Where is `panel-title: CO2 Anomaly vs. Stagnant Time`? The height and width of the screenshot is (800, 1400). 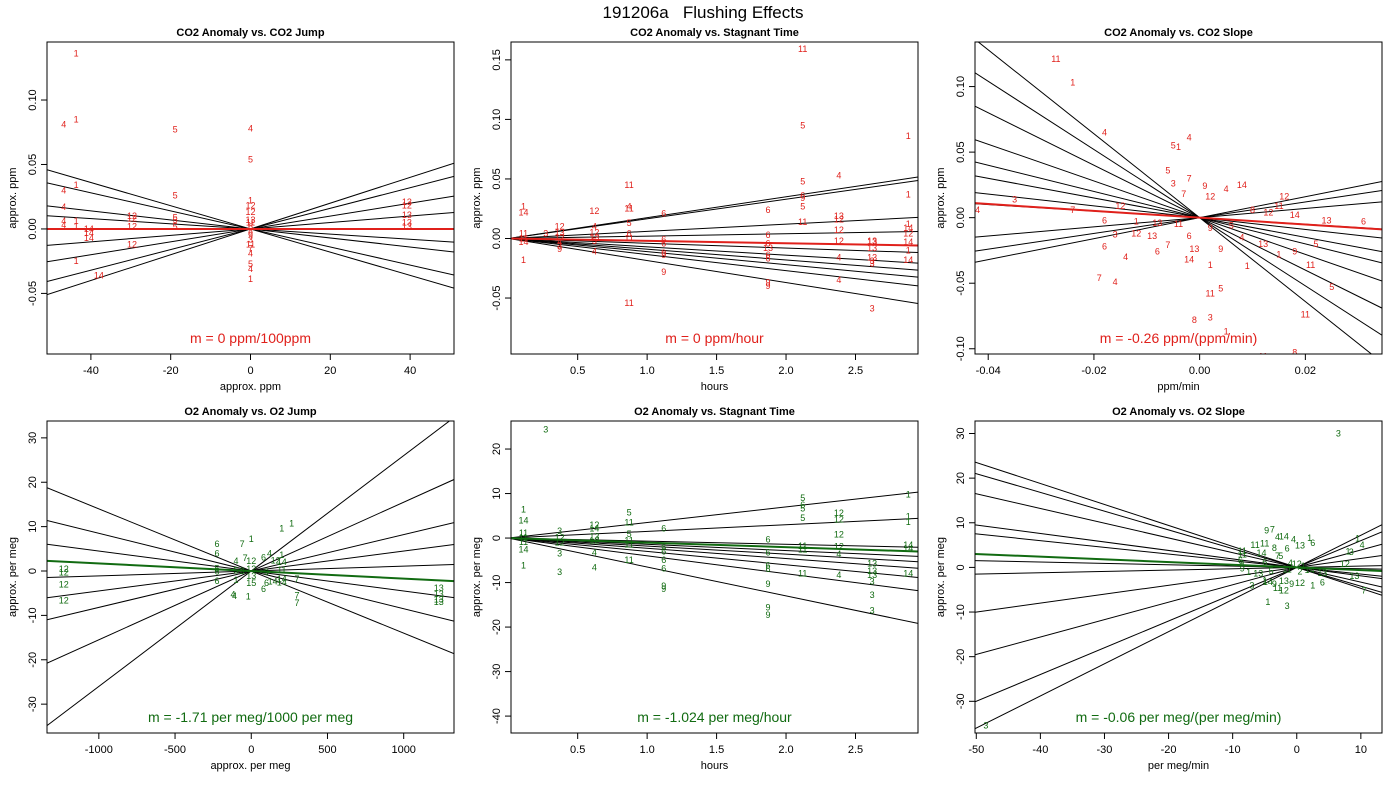
panel-title: CO2 Anomaly vs. Stagnant Time is located at coordinates (714, 33).